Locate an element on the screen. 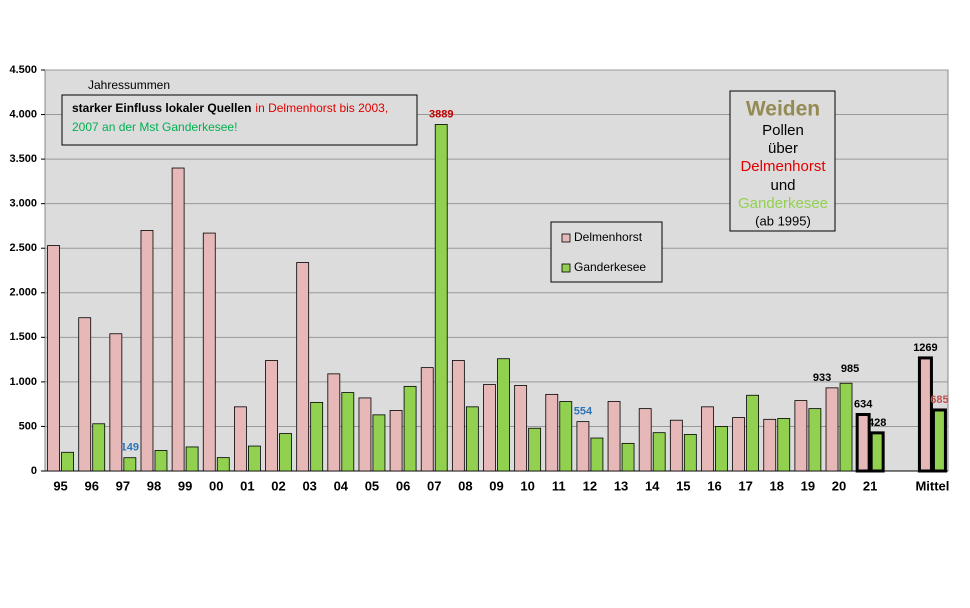  x-tick-label: 19 is located at coordinates (808, 485).